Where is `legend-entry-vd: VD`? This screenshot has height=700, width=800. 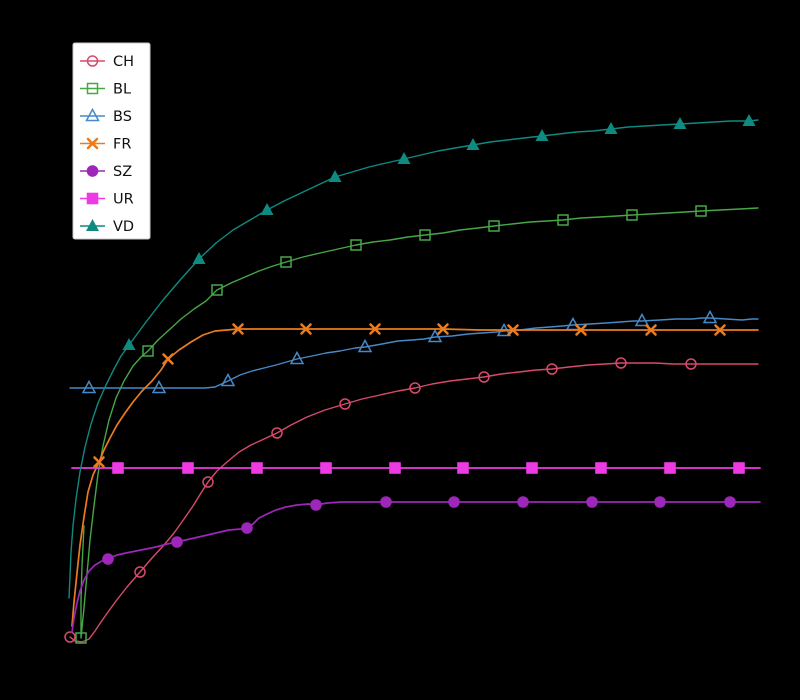
legend-entry-vd: VD is located at coordinates (107, 227).